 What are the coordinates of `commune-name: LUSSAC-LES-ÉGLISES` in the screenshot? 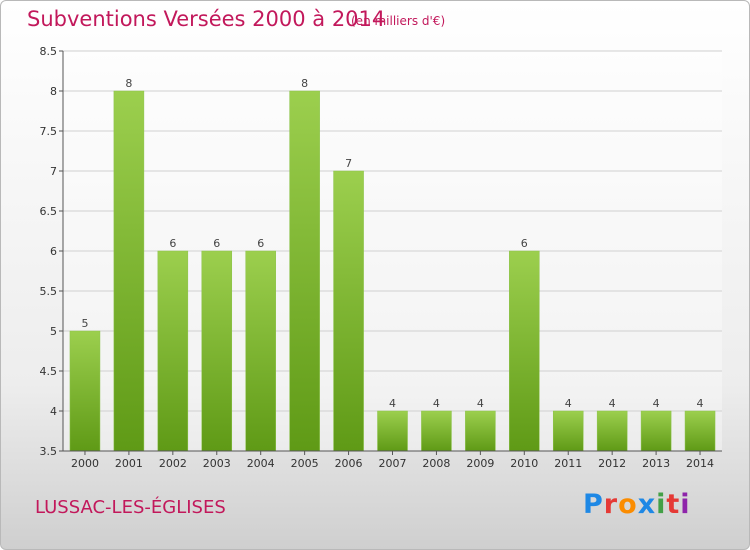 It's located at (130, 507).